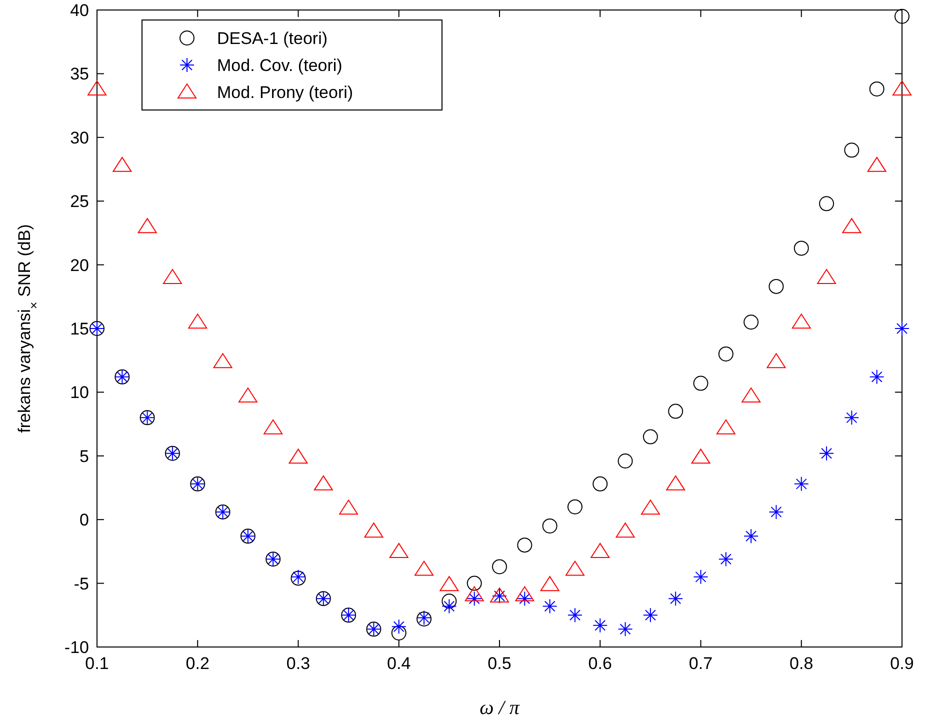  Describe the element at coordinates (272, 38) in the screenshot. I see `legend-label: DESA-1 (teori)` at that location.